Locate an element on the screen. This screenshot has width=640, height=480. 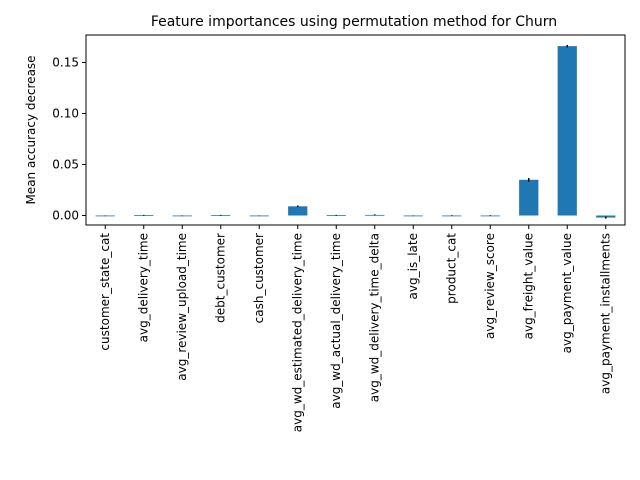
x-tick-label: product_cat is located at coordinates (451, 268).